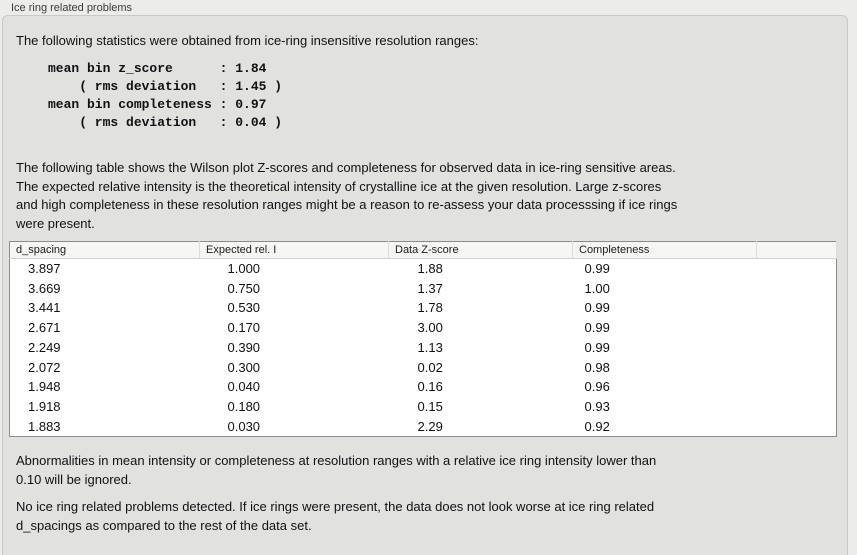 The height and width of the screenshot is (555, 857). I want to click on table-cell: 3.00, so click(430, 328).